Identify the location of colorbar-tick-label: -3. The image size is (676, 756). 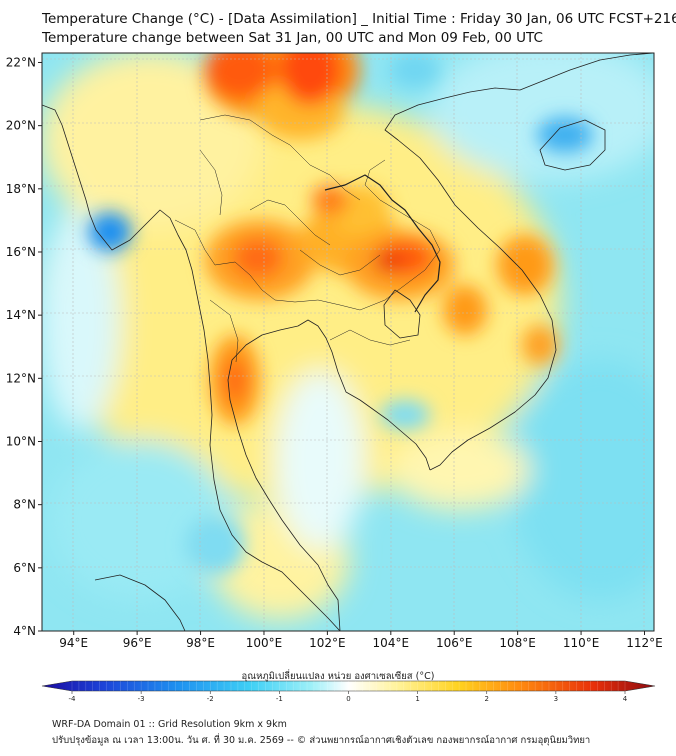
(141, 699).